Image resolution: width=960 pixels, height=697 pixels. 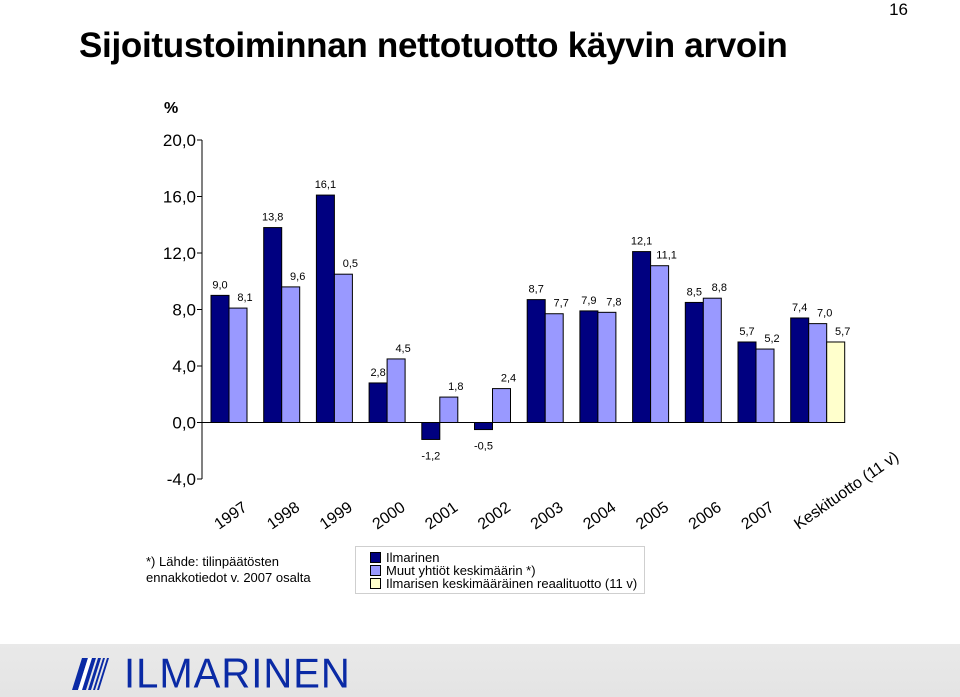 What do you see at coordinates (171, 108) in the screenshot?
I see `y-axis-unit-label: %` at bounding box center [171, 108].